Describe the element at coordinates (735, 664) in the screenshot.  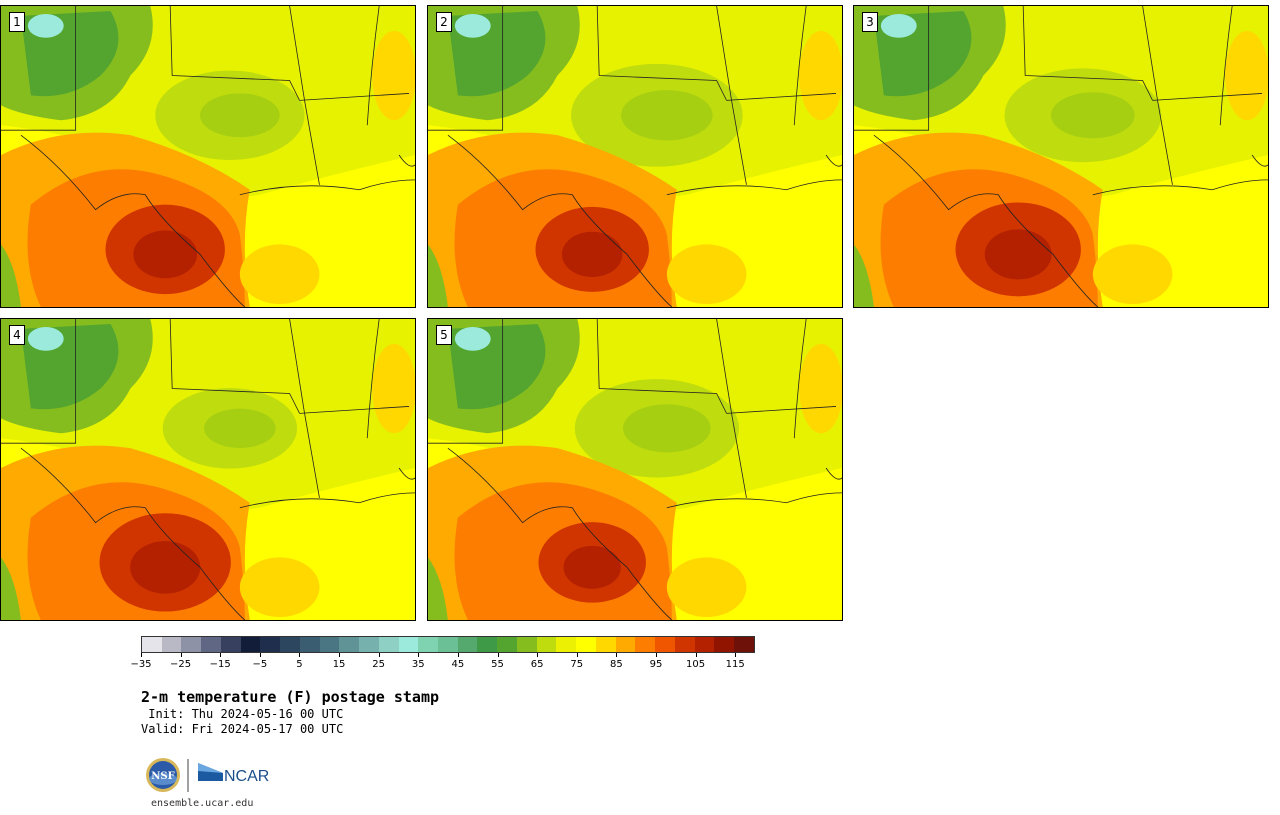
I see `colorbar-tick-label: 115` at that location.